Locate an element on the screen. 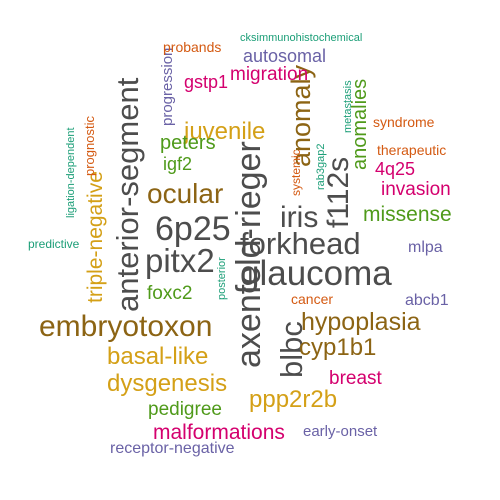  word-dysgenesis: dysgenesis is located at coordinates (167, 383).